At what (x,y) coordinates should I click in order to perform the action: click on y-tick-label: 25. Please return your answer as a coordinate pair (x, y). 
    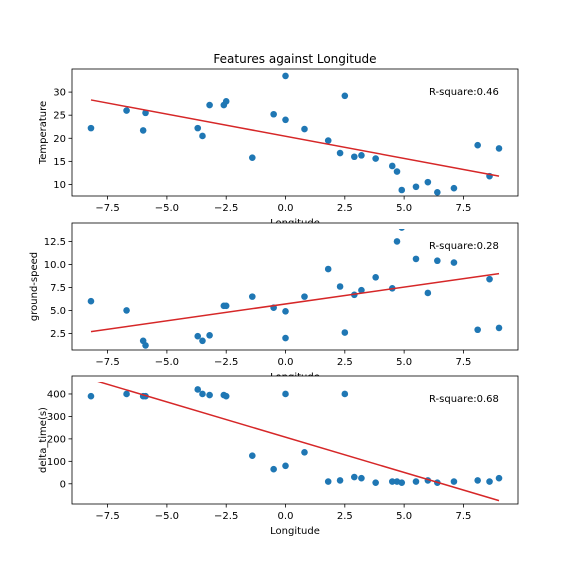
    Looking at the image, I should click on (59, 116).